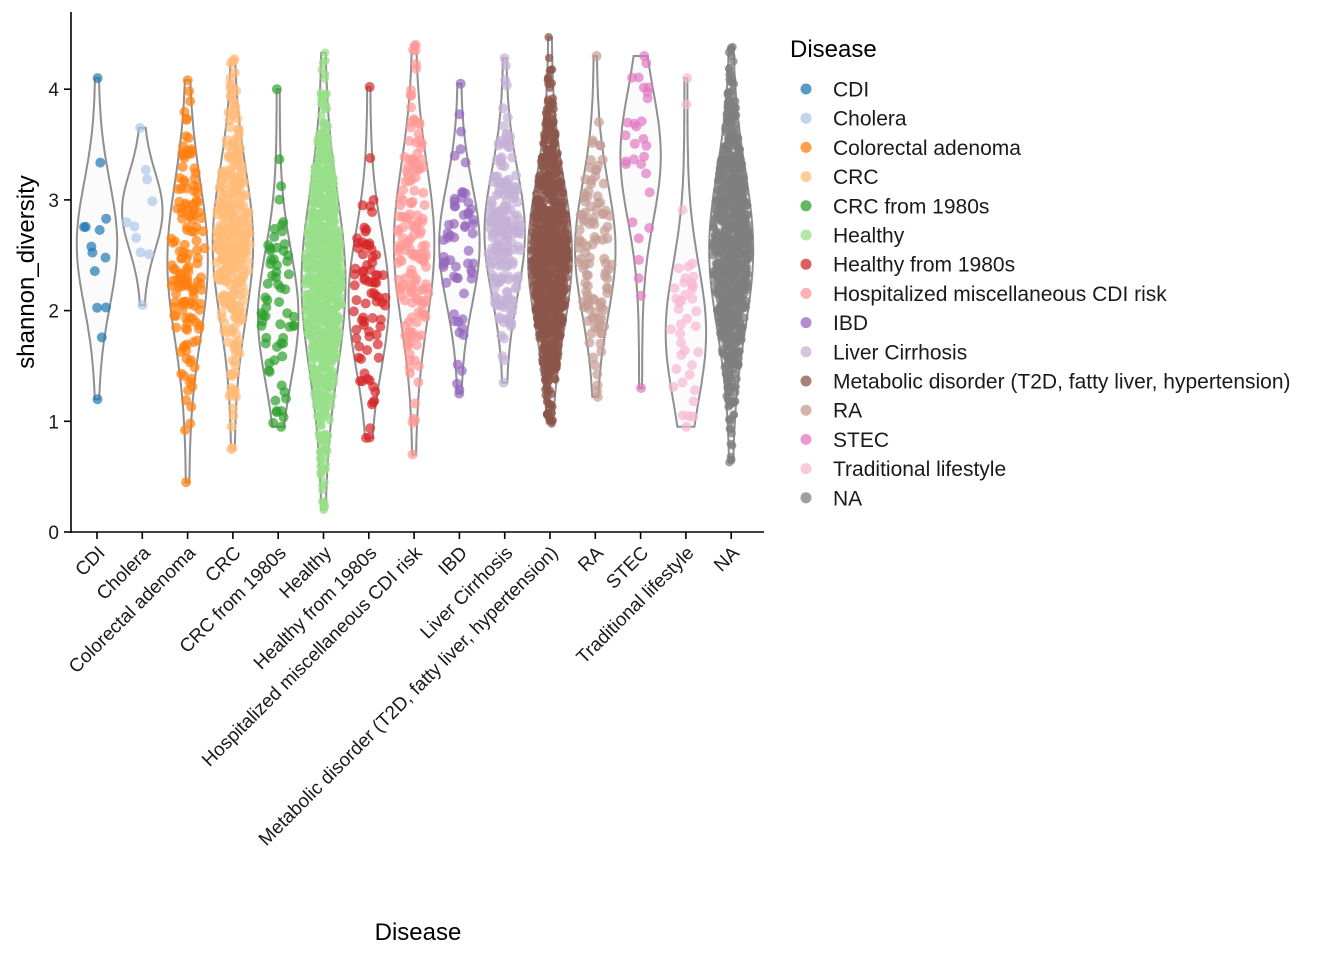  I want to click on legend-label-9: Liver Cirrhosis, so click(900, 352).